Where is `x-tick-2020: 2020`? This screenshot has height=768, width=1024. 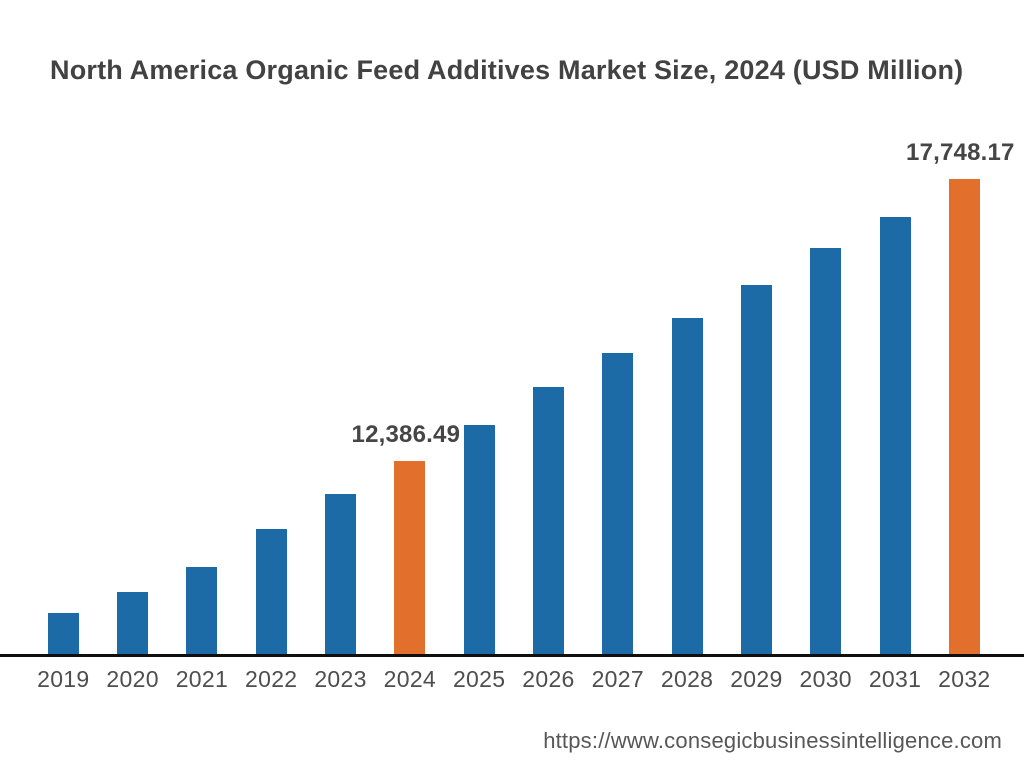
x-tick-2020: 2020 is located at coordinates (132, 679).